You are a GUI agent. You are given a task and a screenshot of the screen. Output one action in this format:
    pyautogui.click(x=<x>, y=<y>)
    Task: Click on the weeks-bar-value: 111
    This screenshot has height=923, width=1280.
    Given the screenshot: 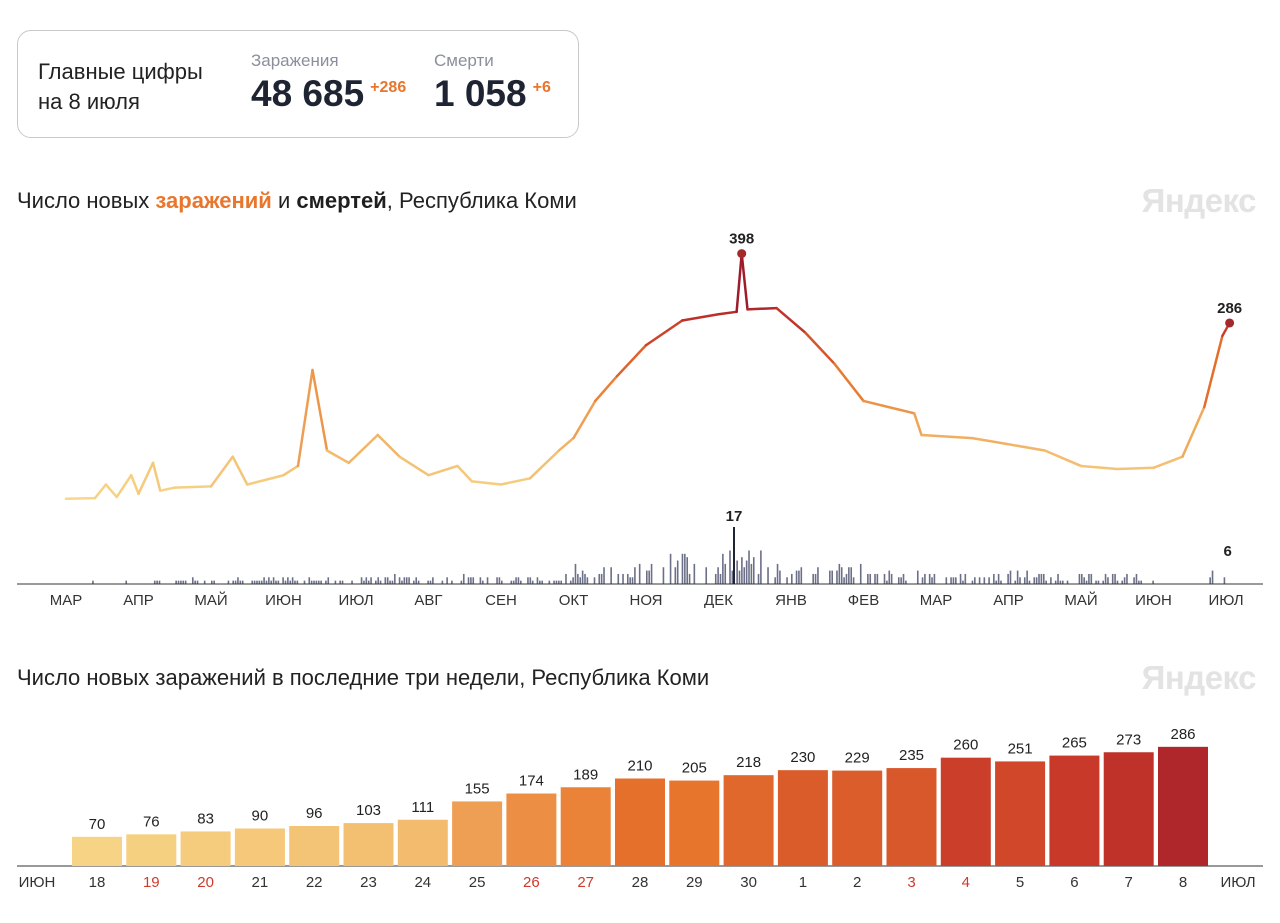 What is the action you would take?
    pyautogui.click(x=422, y=807)
    